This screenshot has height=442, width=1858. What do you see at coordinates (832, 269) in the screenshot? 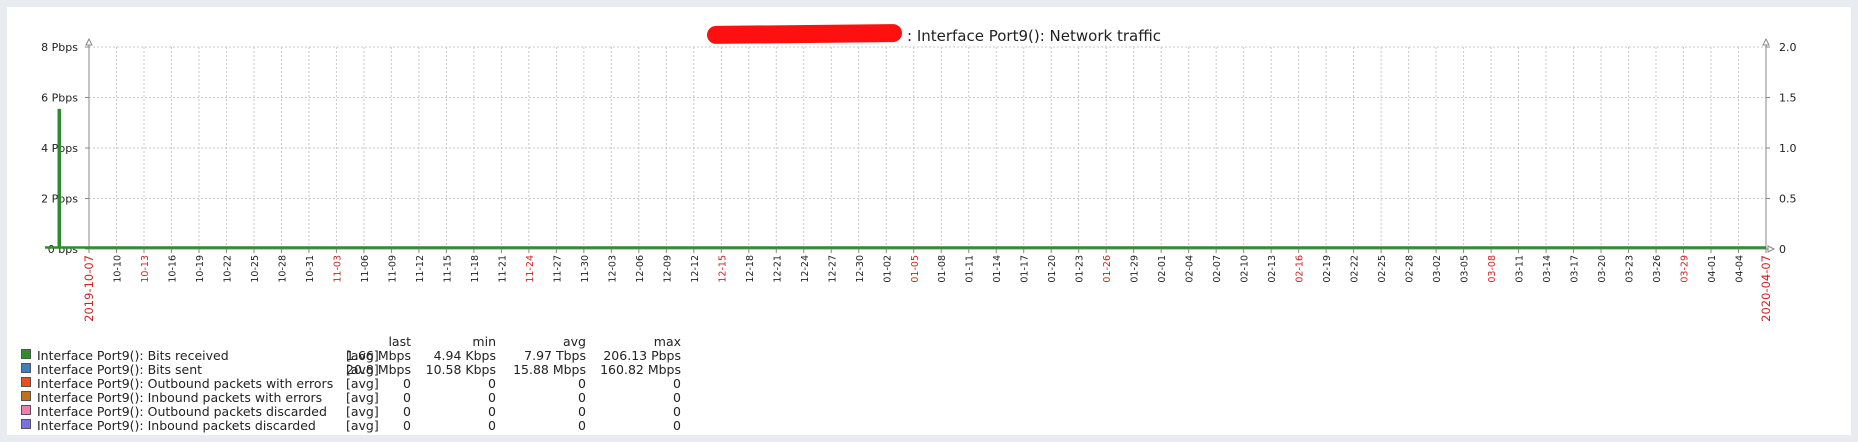
I see `x-tick-label: 12-27` at bounding box center [832, 269].